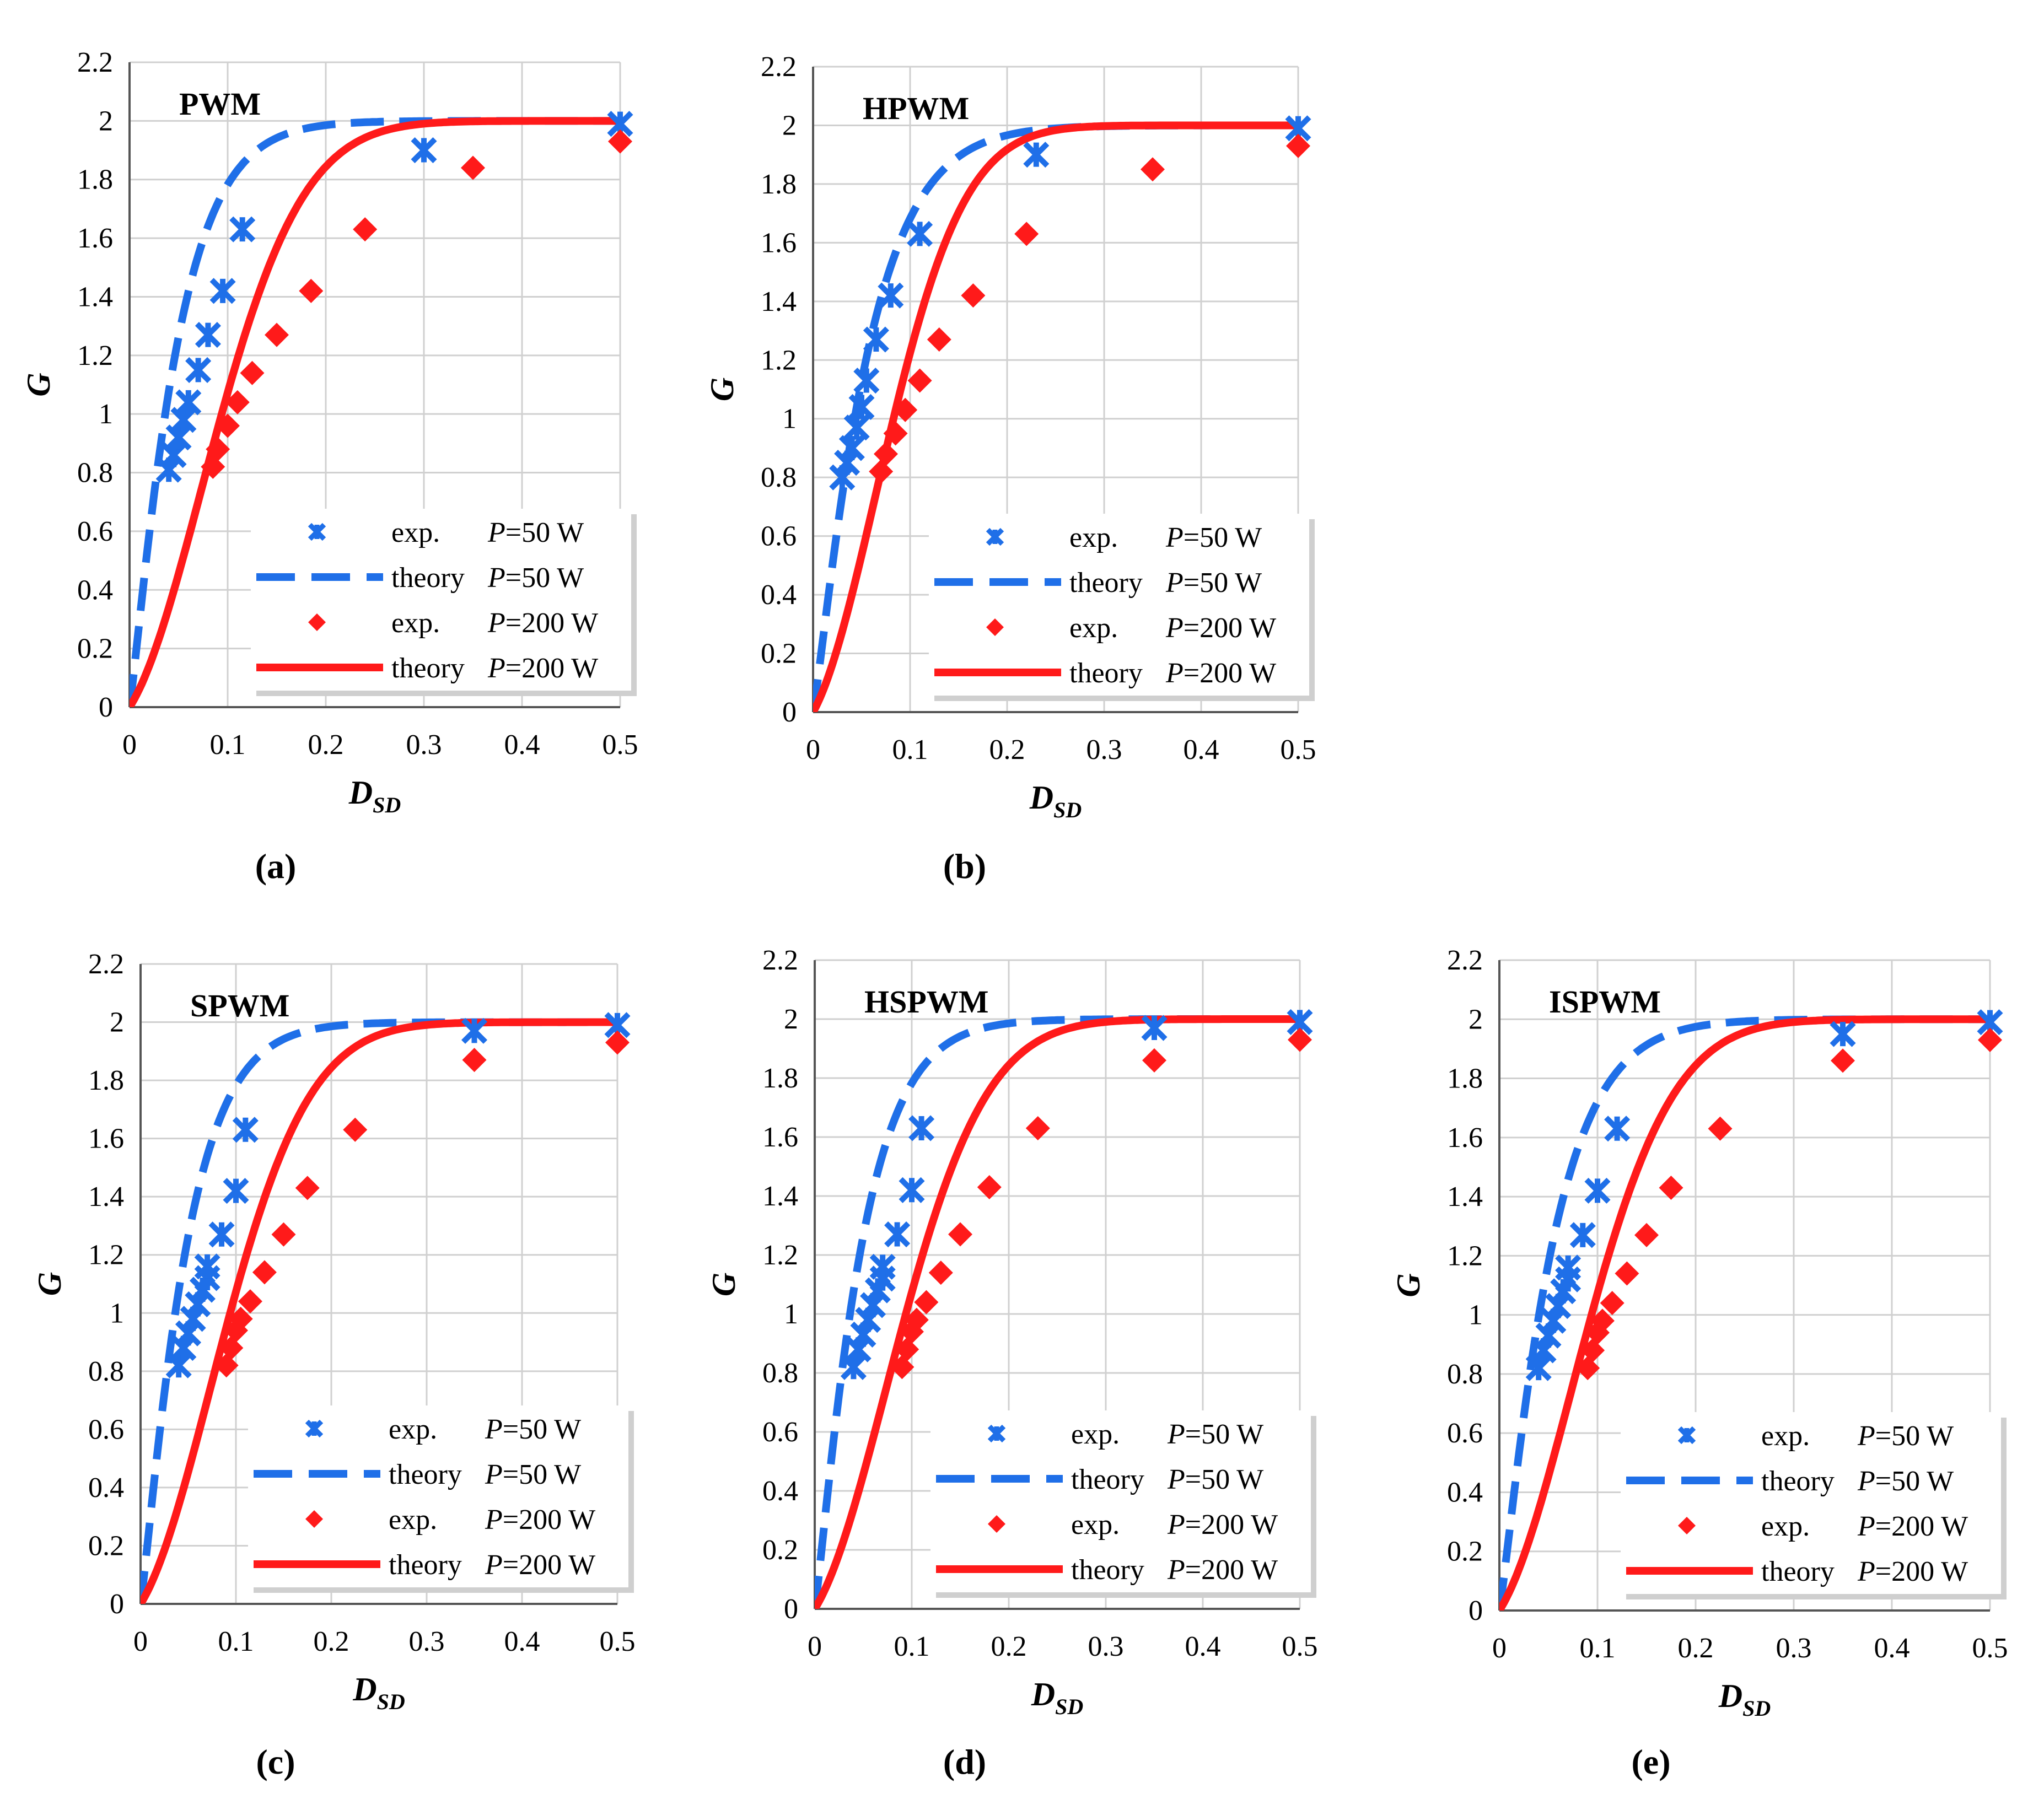  What do you see at coordinates (813, 750) in the screenshot?
I see `x-tick-label: 0` at bounding box center [813, 750].